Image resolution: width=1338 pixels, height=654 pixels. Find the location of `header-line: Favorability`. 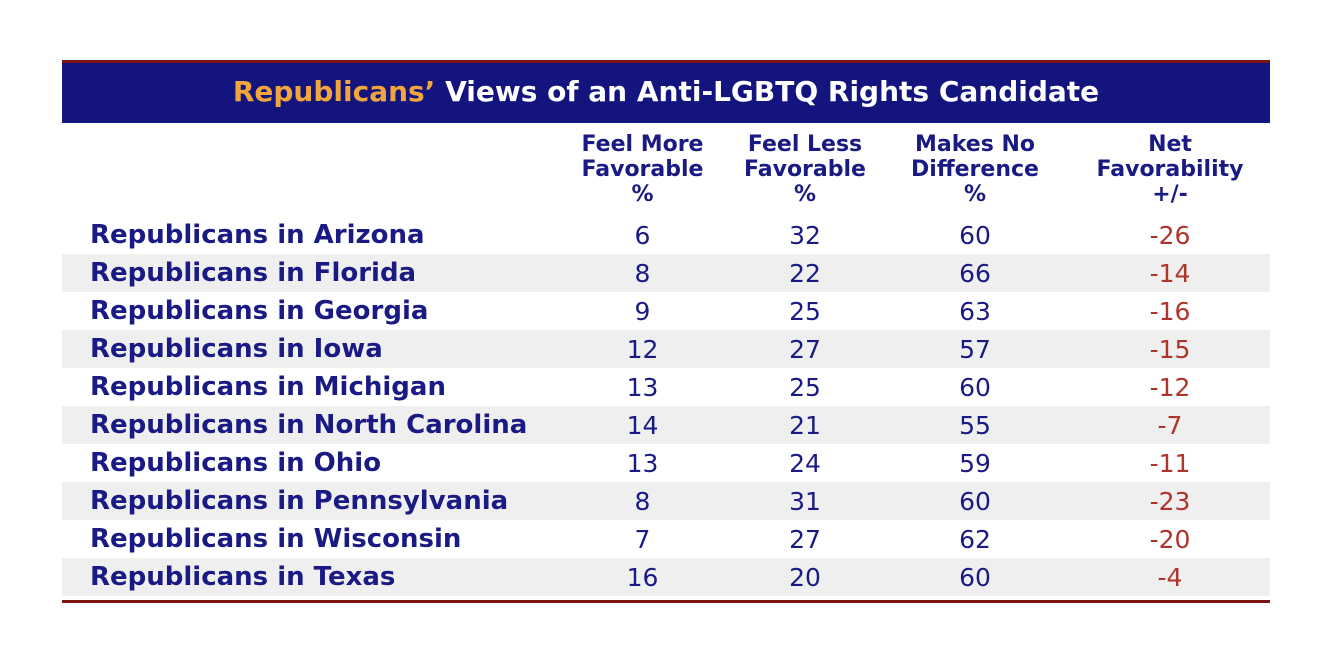

header-line: Favorability is located at coordinates (1170, 169).